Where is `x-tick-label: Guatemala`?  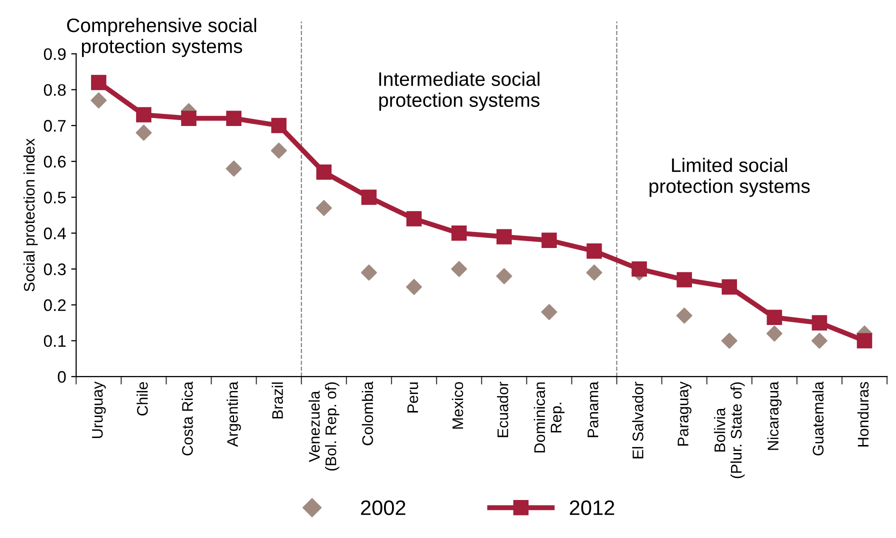
x-tick-label: Guatemala is located at coordinates (818, 418).